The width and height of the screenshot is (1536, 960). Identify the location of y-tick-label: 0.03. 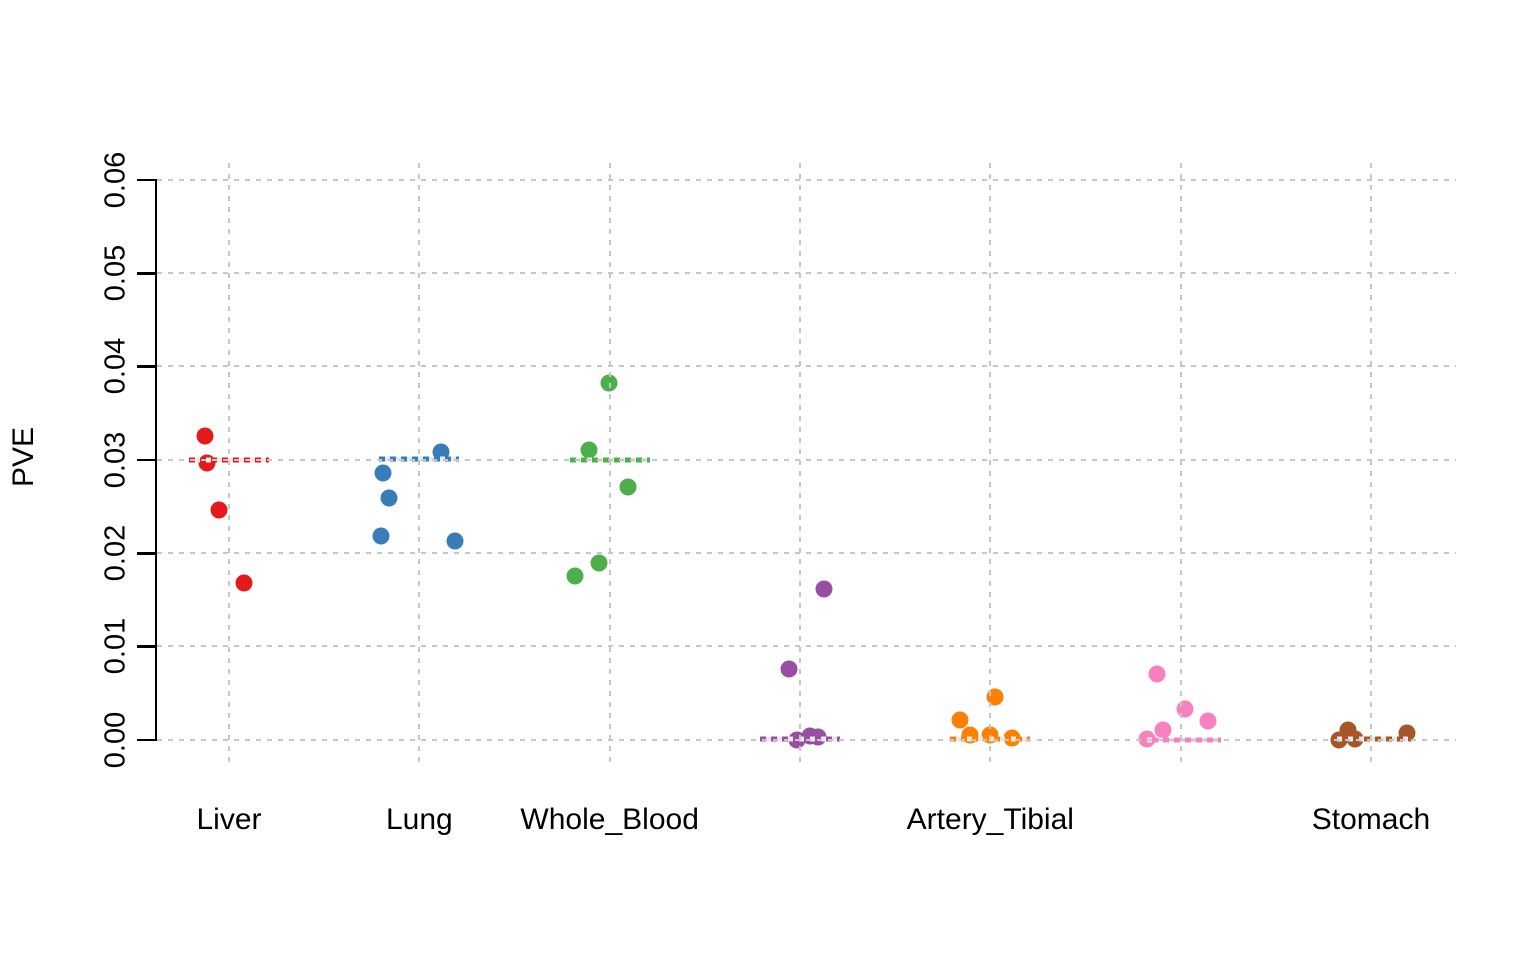
(115, 459).